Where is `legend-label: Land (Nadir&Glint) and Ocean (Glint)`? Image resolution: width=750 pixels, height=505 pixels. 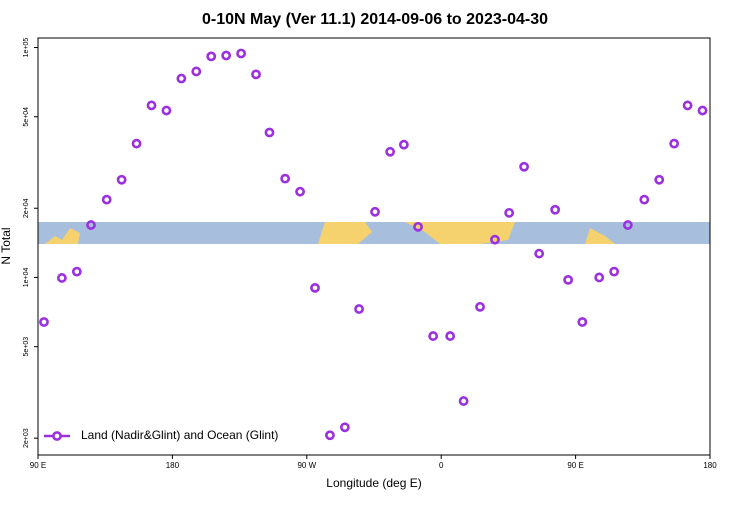
legend-label: Land (Nadir&Glint) and Ocean (Glint) is located at coordinates (179, 435).